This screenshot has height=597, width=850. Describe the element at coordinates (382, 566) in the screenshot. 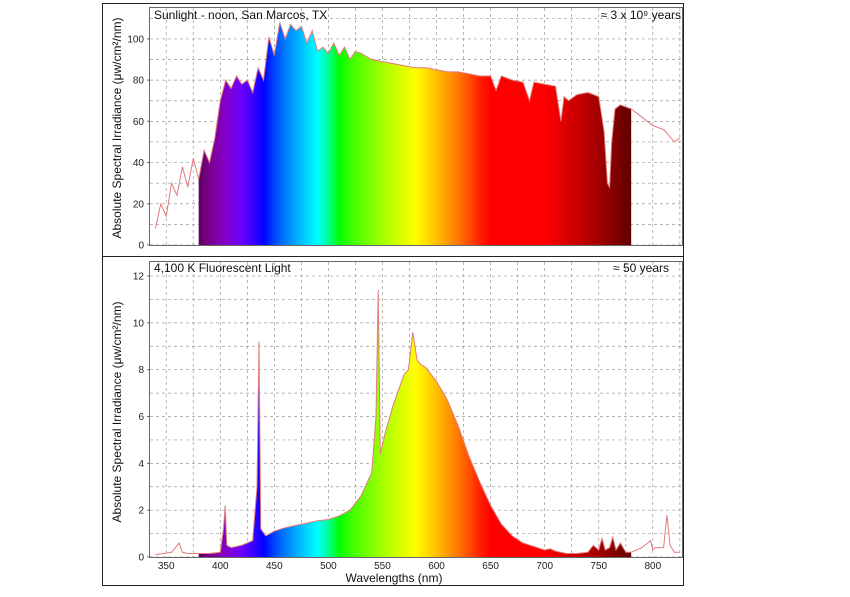

I see `x-tick-label: 550` at that location.